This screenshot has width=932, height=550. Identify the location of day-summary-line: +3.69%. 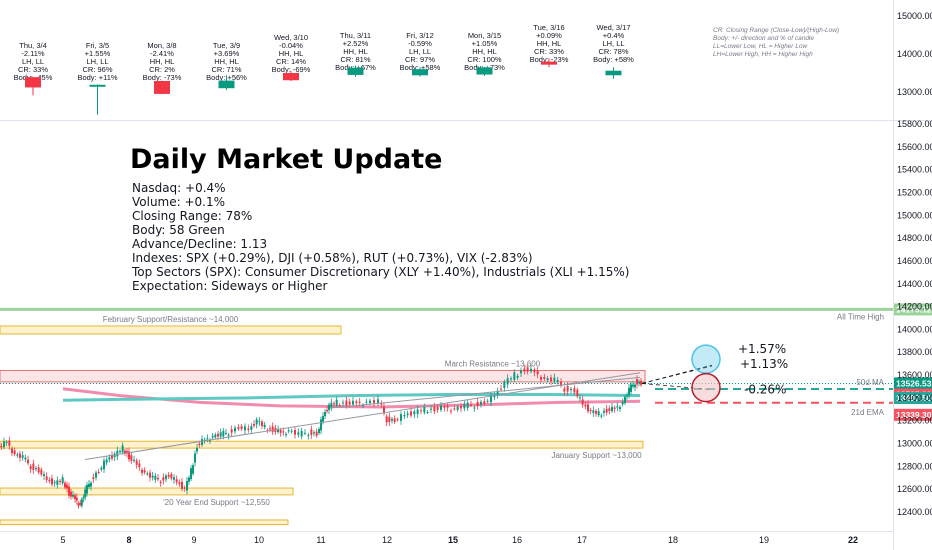
(227, 53).